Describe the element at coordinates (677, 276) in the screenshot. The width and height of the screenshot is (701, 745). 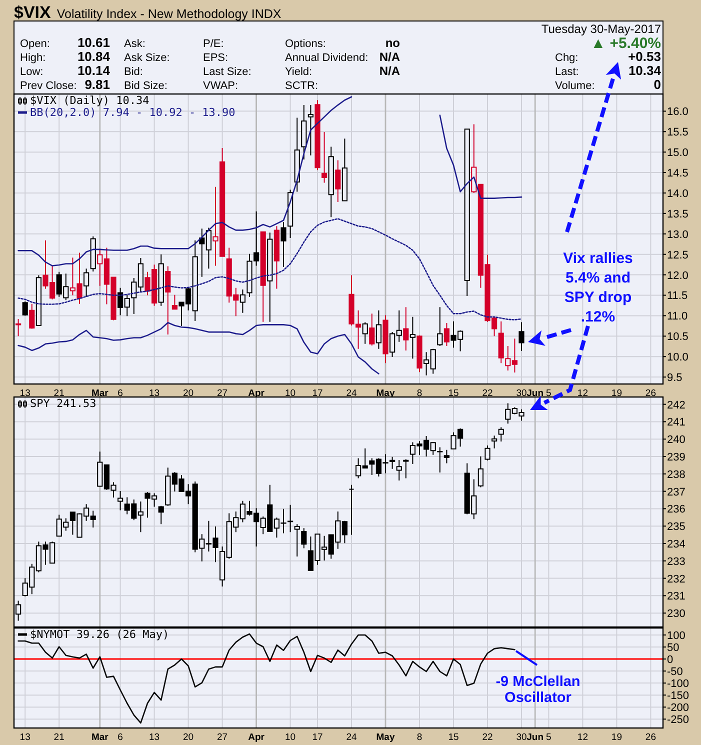
I see `y-tick-label: 12.0` at that location.